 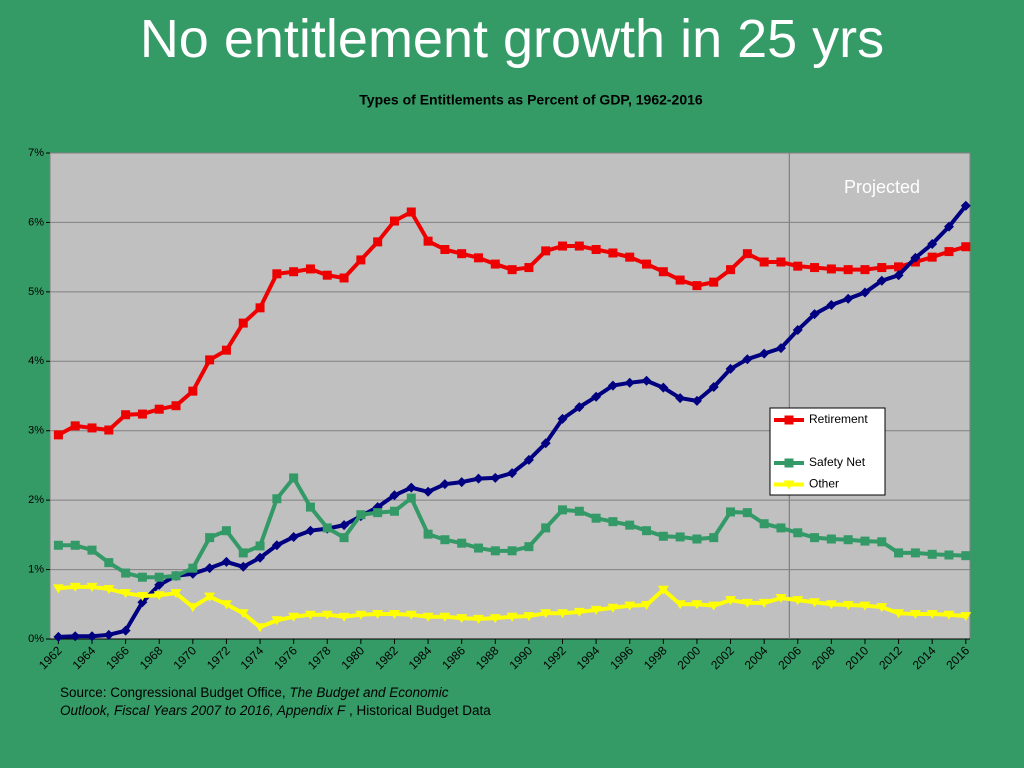 I want to click on y-tick-label: 2%, so click(x=36, y=500).